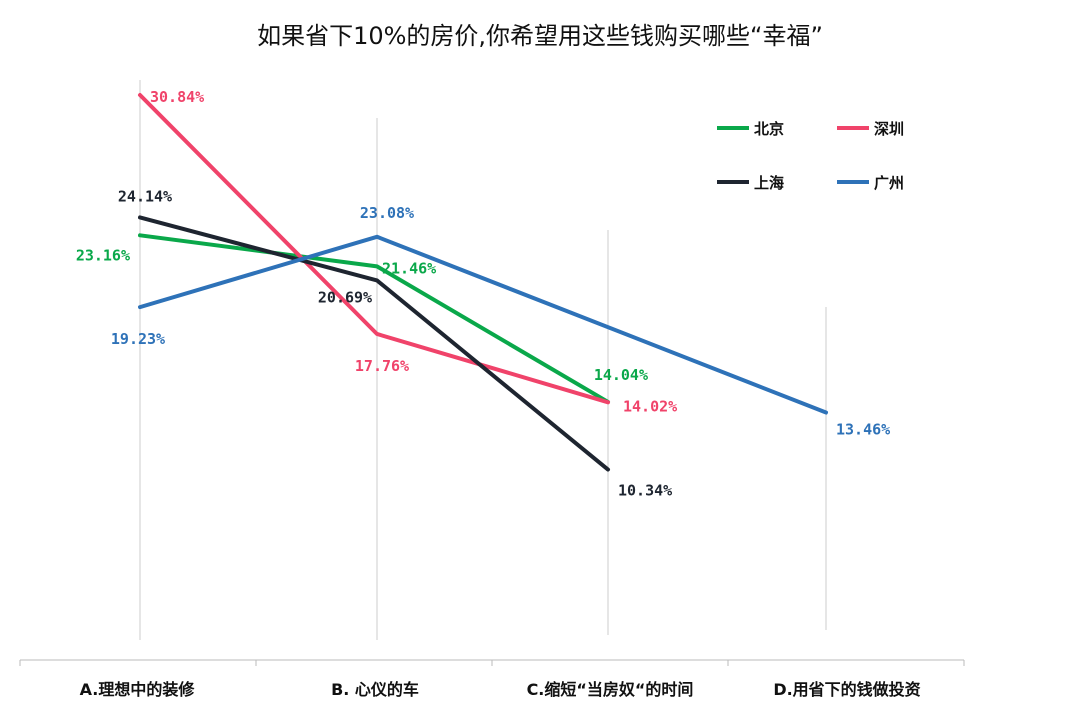 The height and width of the screenshot is (720, 1080). What do you see at coordinates (145, 196) in the screenshot?
I see `data-label: 24.14%` at bounding box center [145, 196].